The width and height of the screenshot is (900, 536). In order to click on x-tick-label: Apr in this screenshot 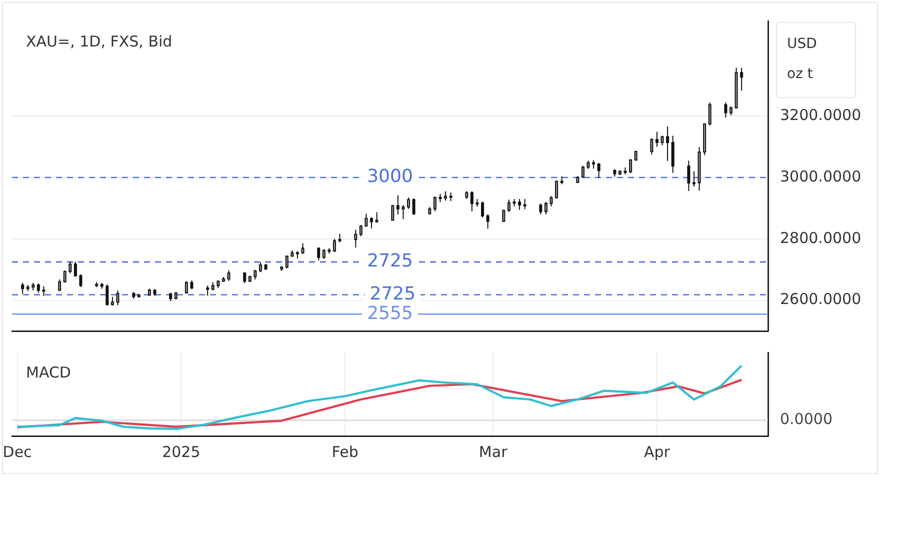, I will do `click(657, 451)`.